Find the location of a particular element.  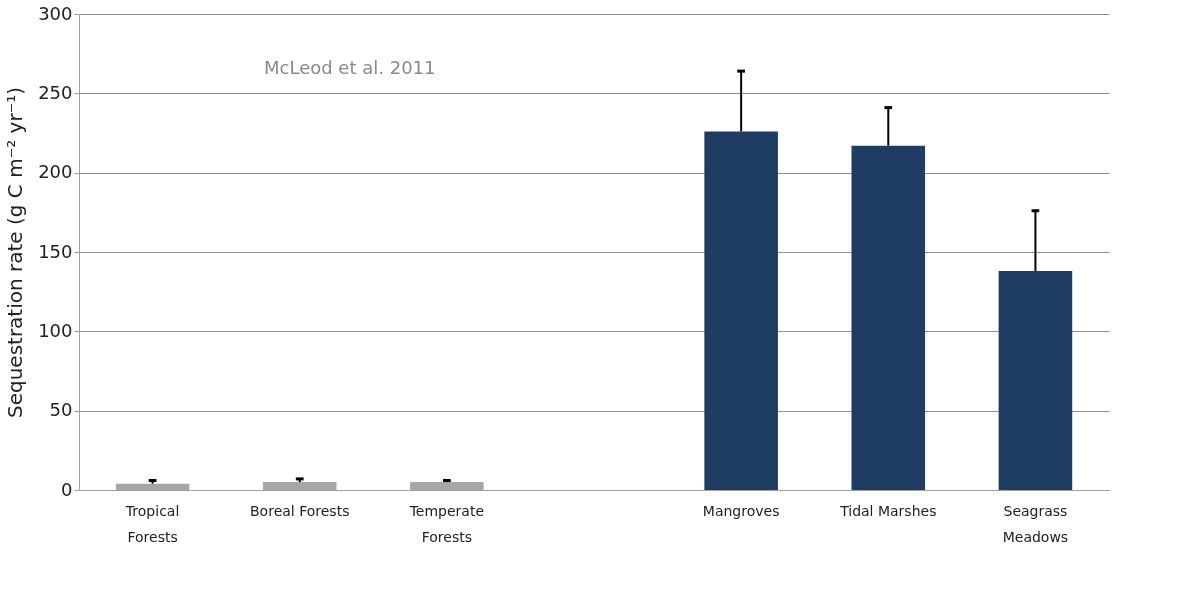

x-tick-label: Seagrass Meadows is located at coordinates (1035, 523).